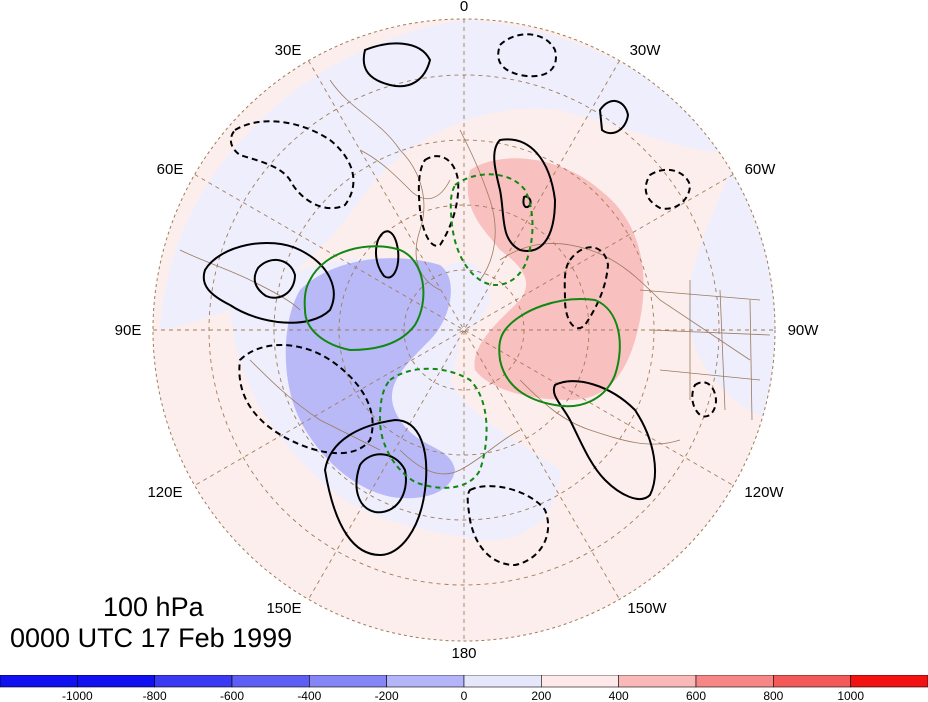 Image resolution: width=928 pixels, height=702 pixels. What do you see at coordinates (128, 330) in the screenshot?
I see `lon-label-90e: 90E` at bounding box center [128, 330].